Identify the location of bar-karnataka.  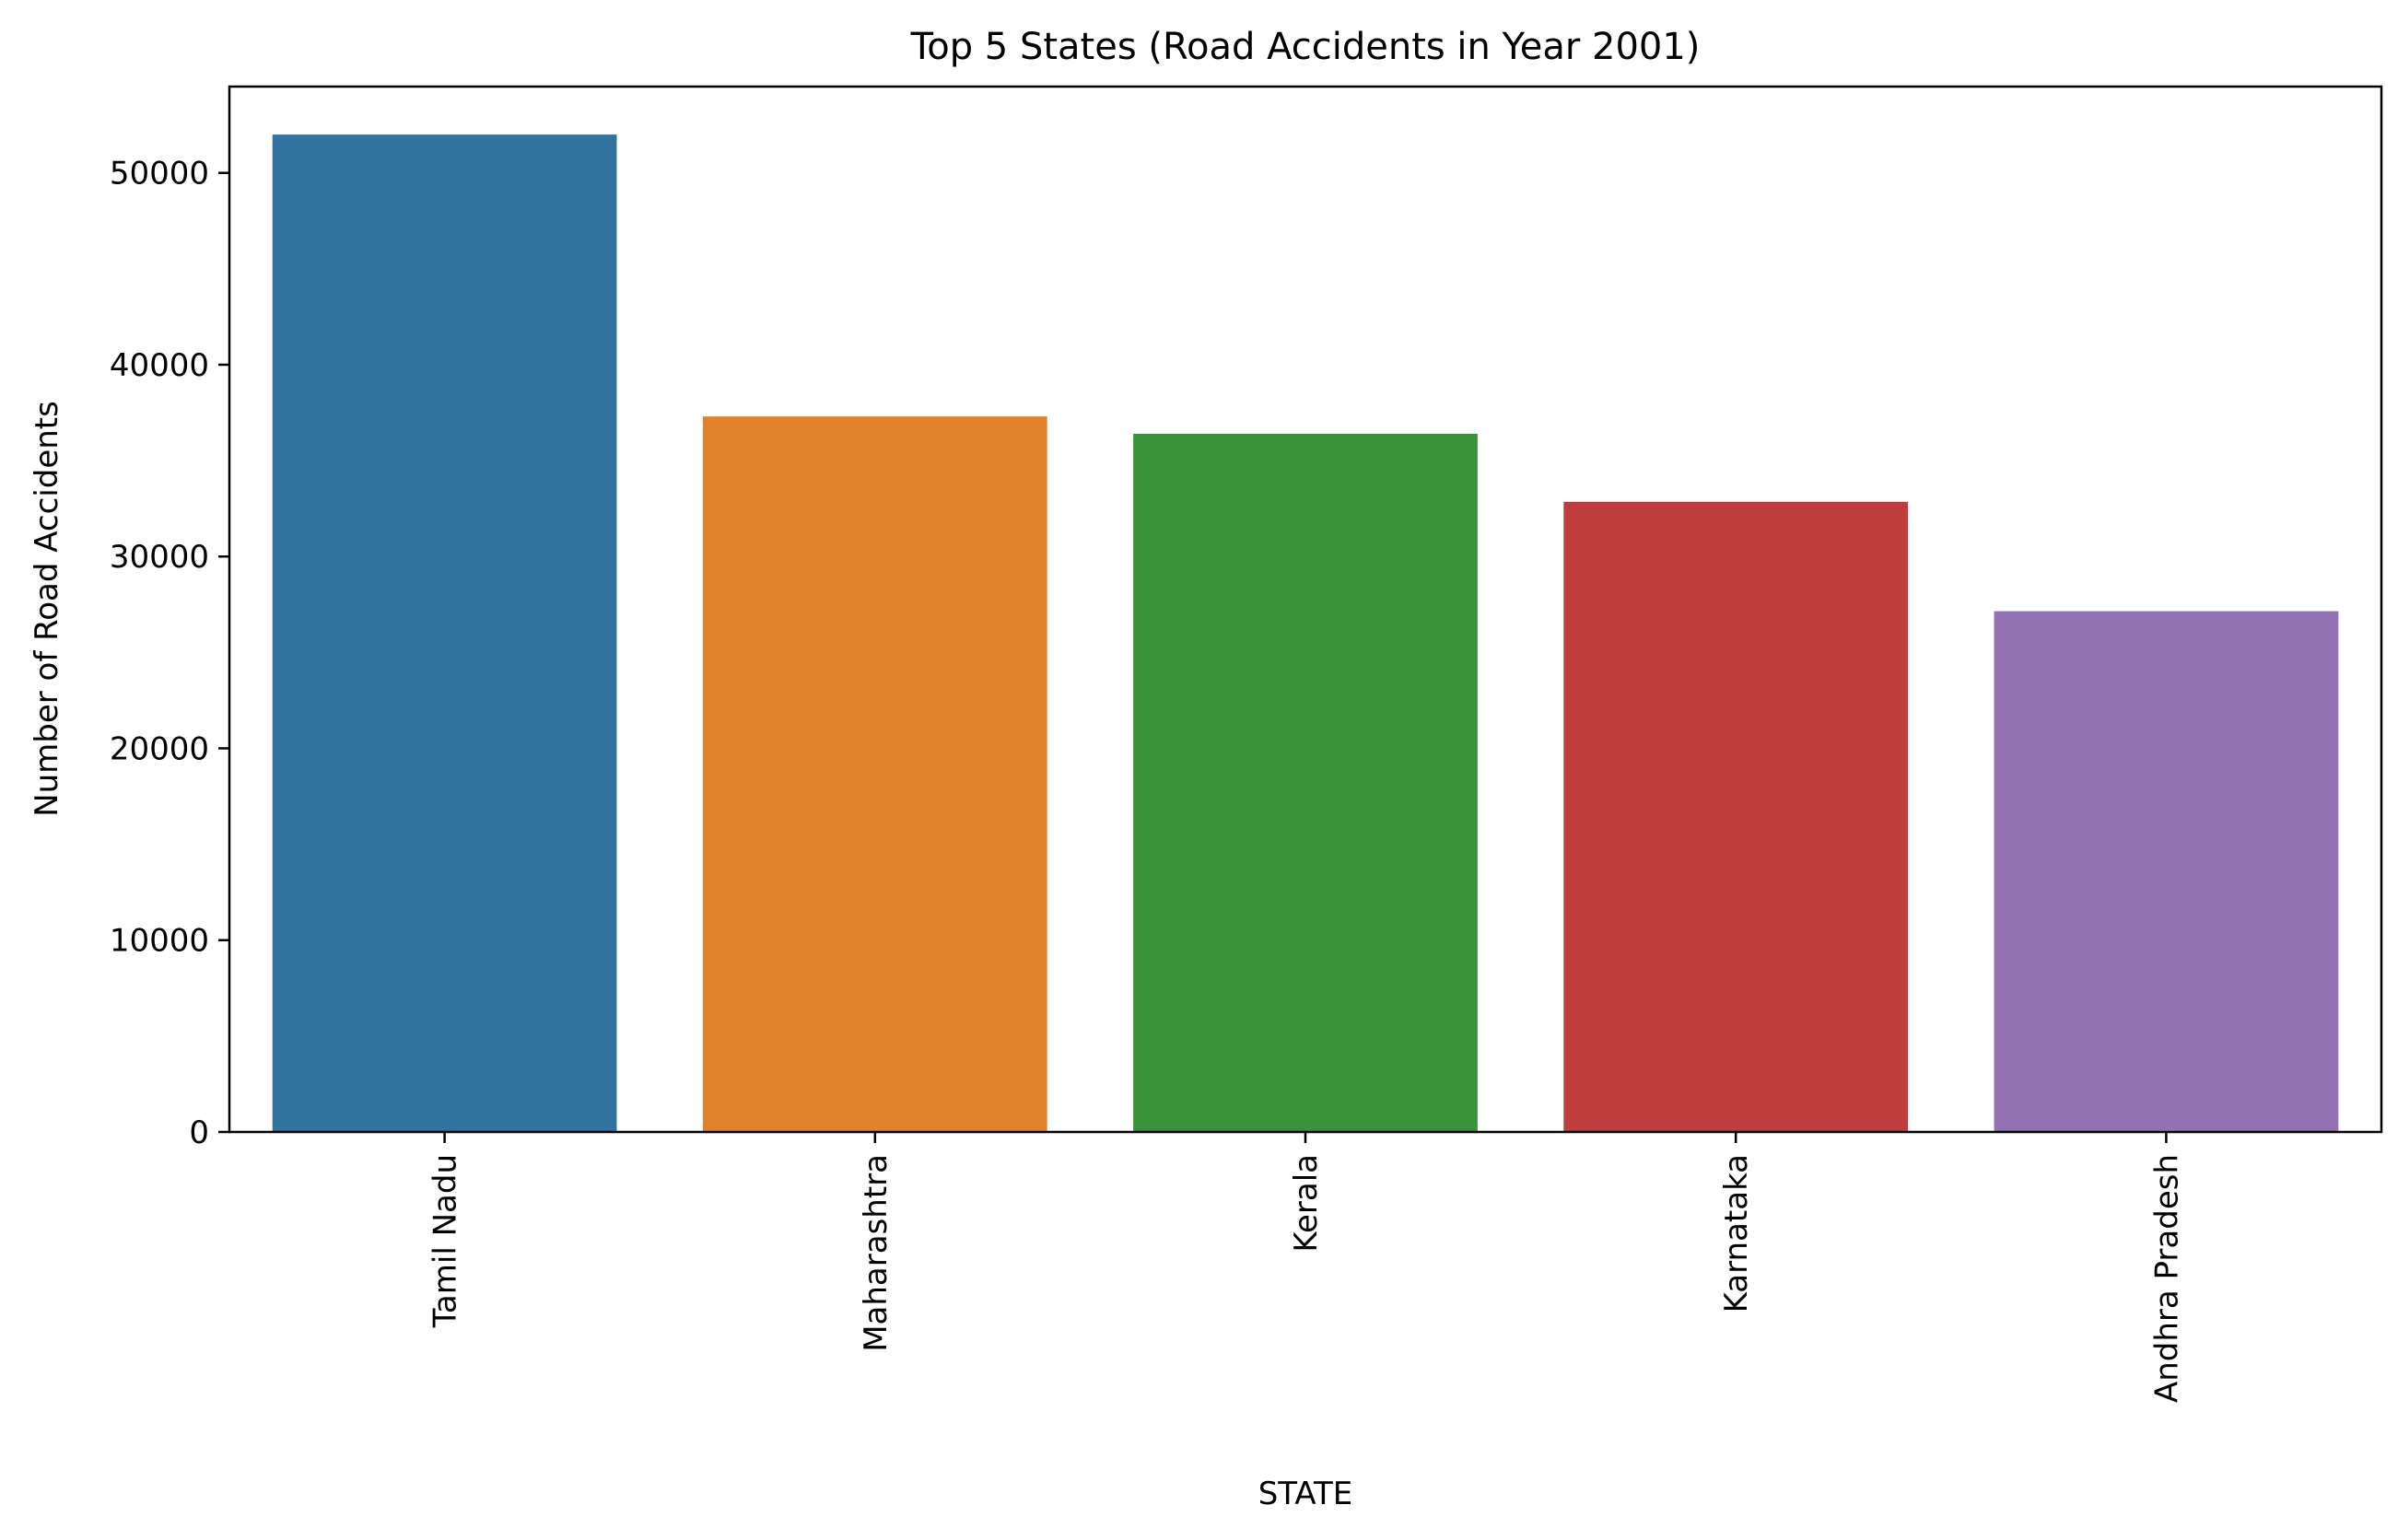
(1736, 816).